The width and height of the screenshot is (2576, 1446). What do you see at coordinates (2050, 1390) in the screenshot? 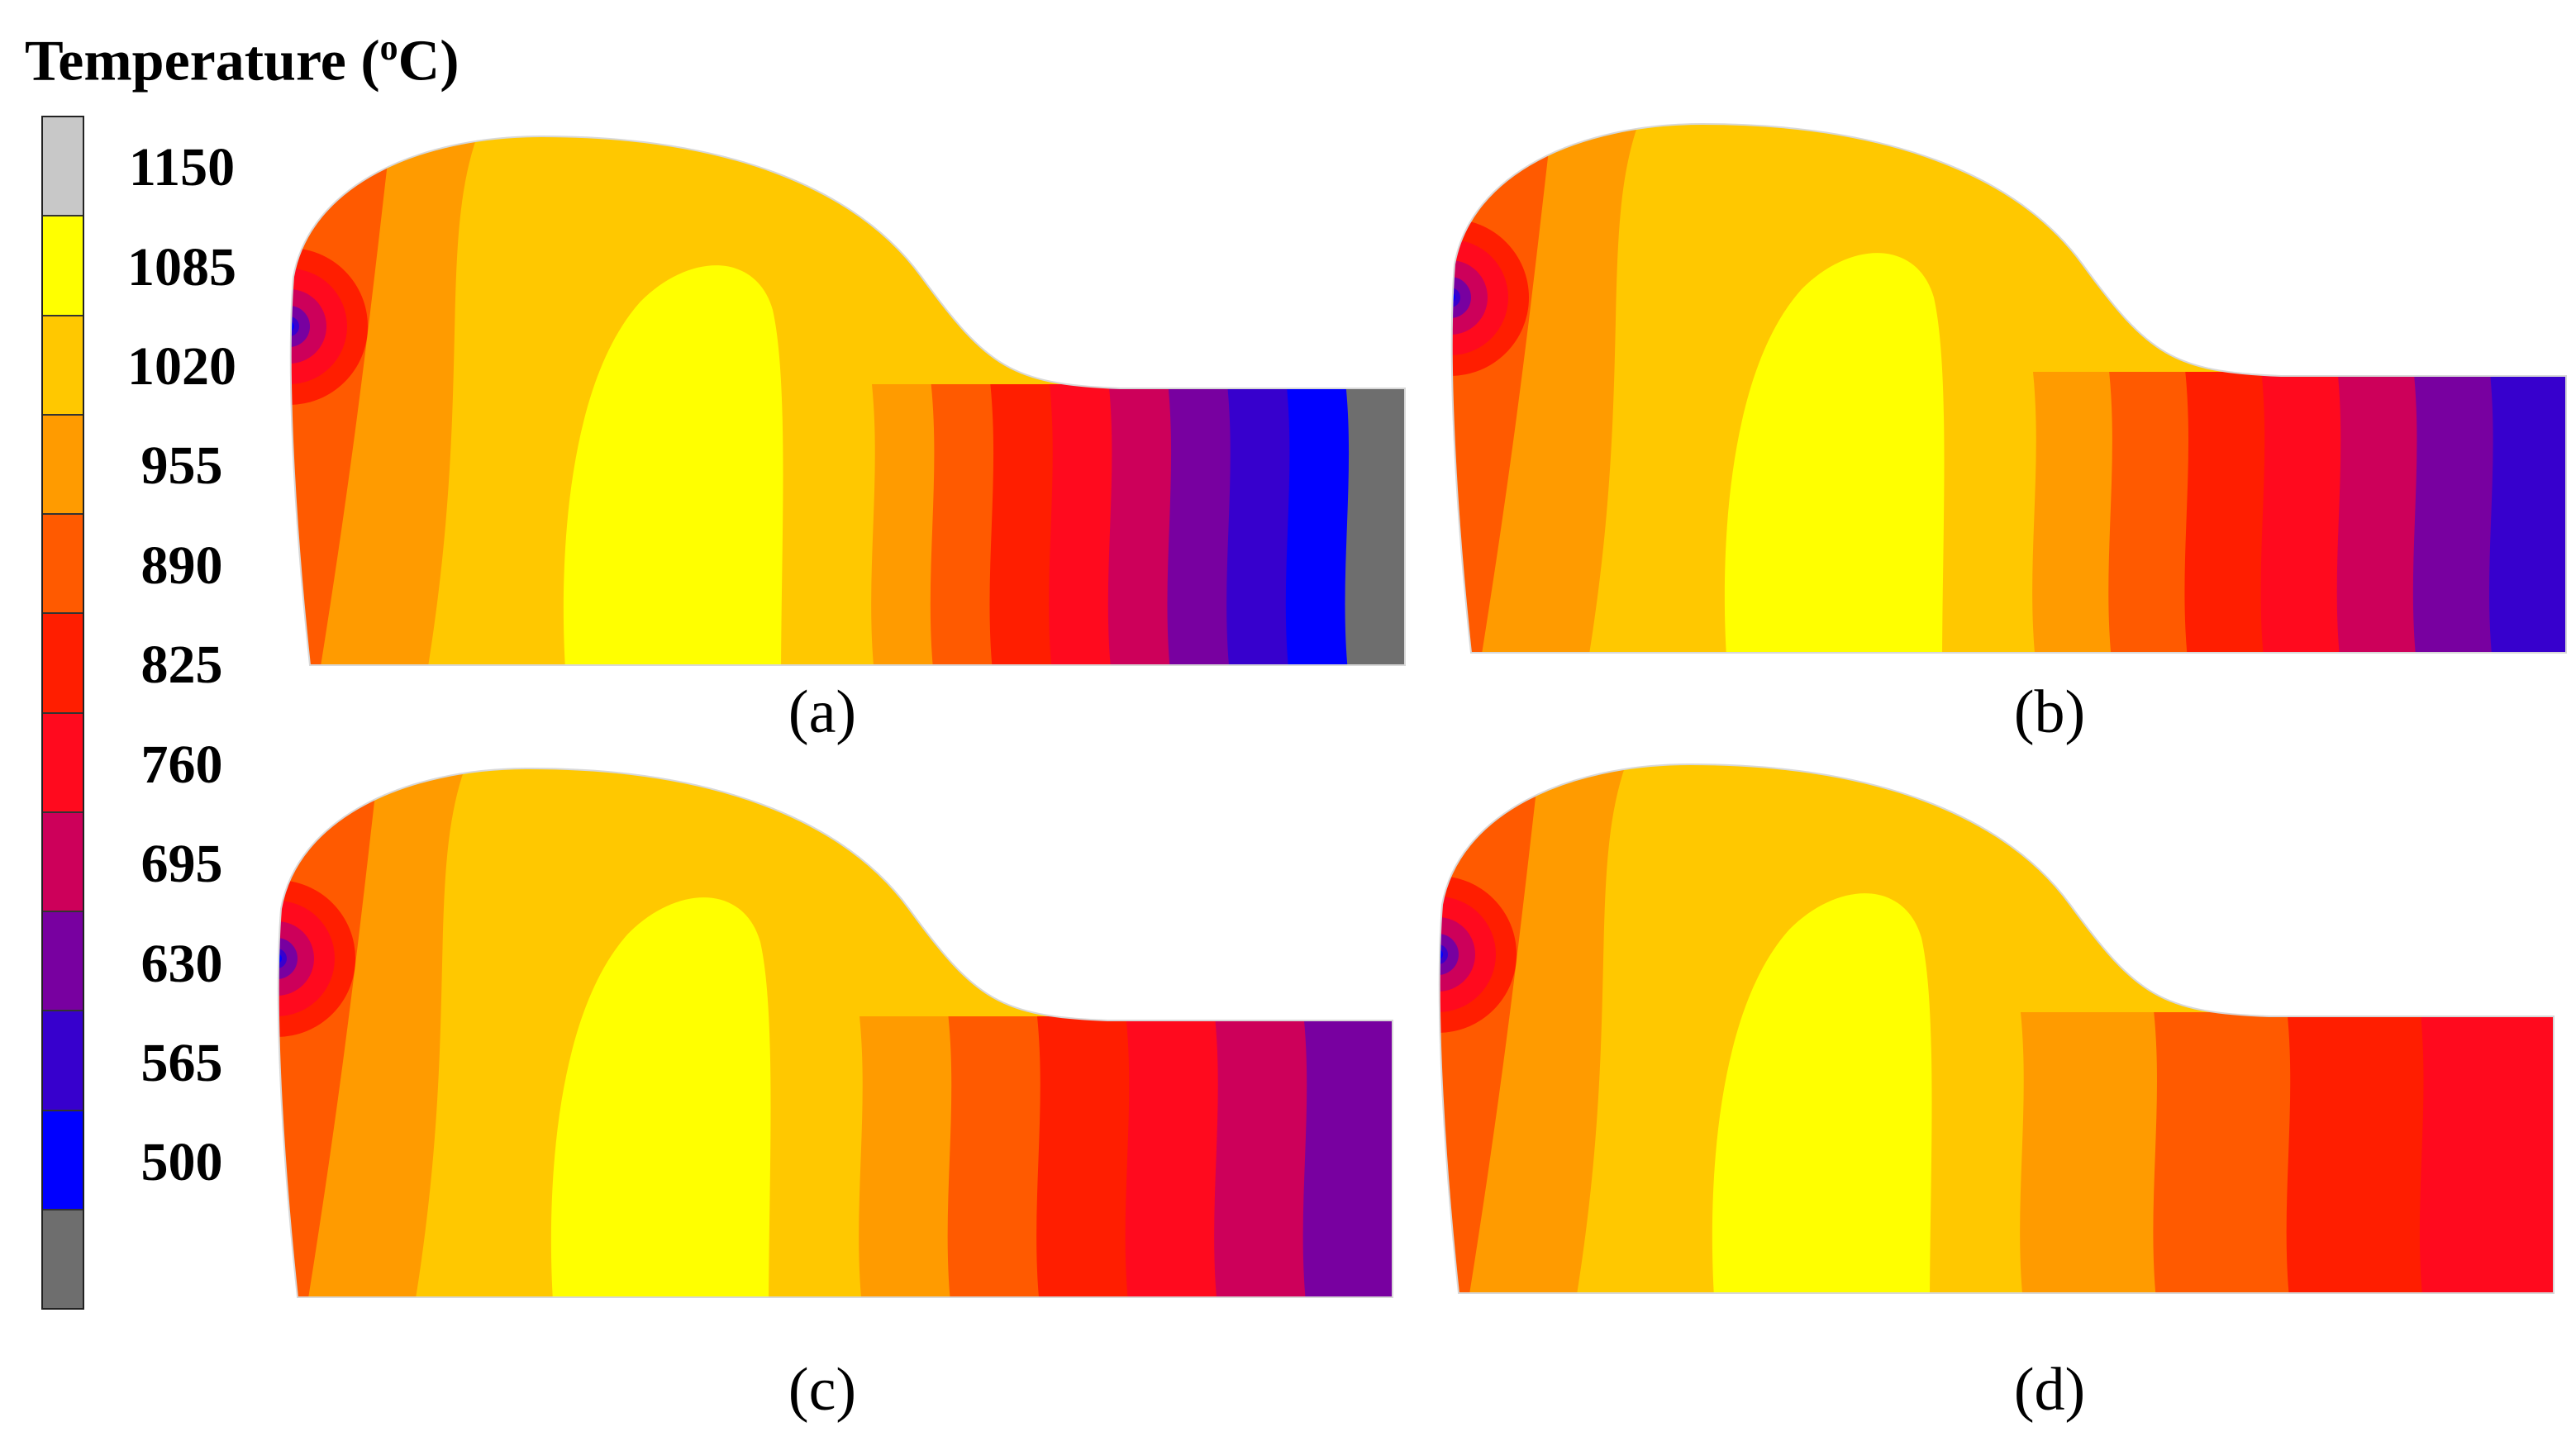
I see `panel-label-d: (d)` at bounding box center [2050, 1390].